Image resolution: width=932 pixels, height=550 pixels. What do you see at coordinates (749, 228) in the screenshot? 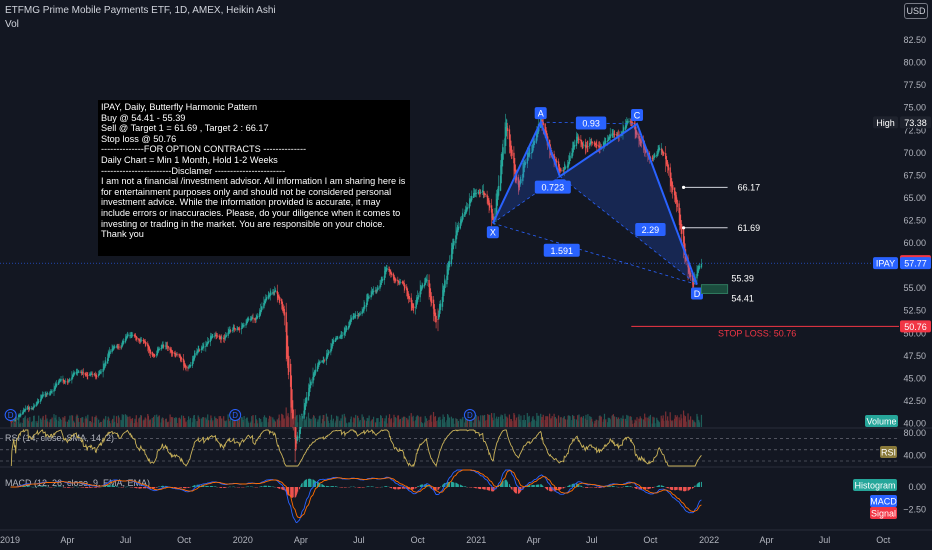
I see `target-level-label: 61.69` at bounding box center [749, 228].